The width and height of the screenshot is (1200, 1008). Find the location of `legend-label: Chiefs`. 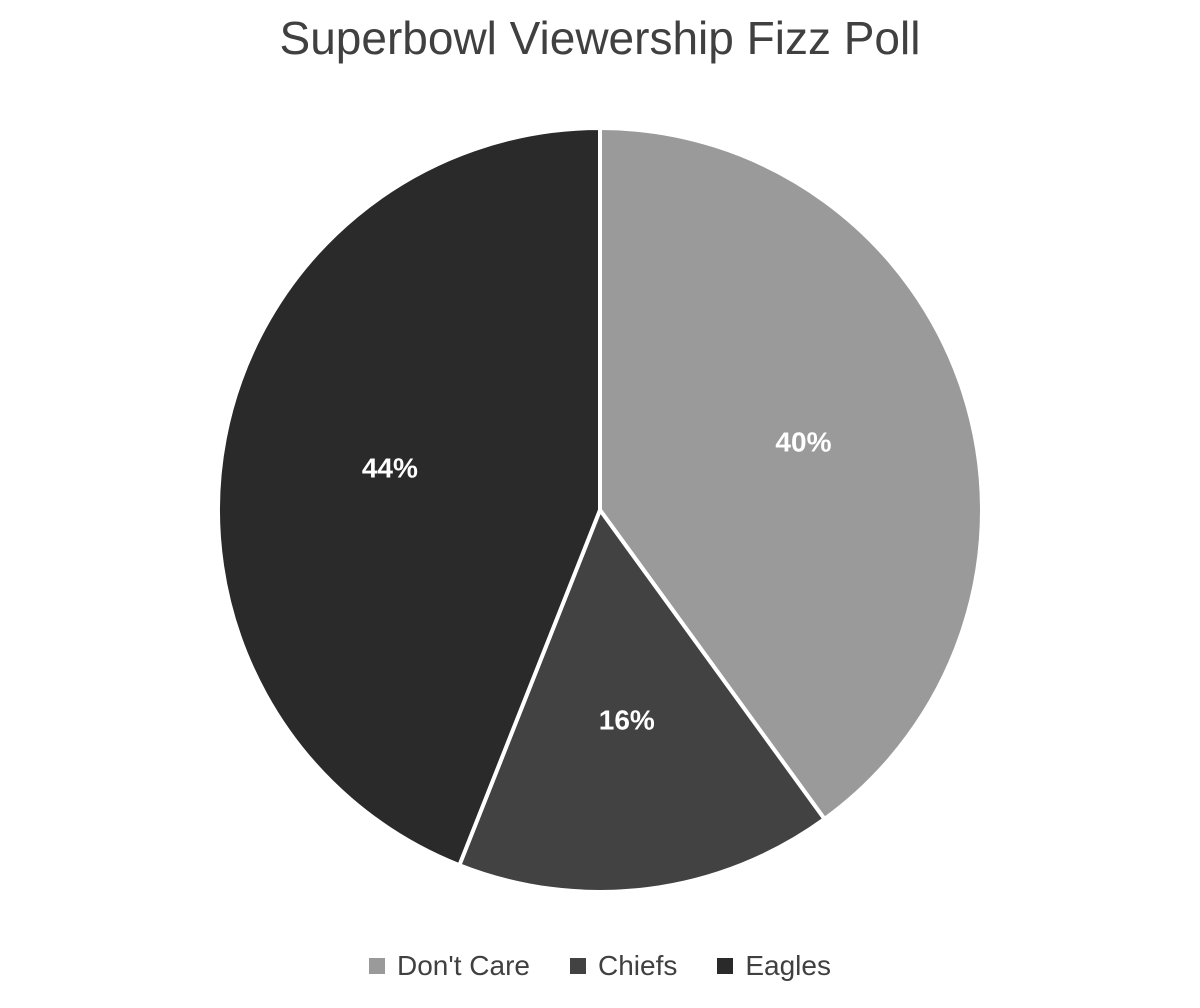

legend-label: Chiefs is located at coordinates (637, 965).